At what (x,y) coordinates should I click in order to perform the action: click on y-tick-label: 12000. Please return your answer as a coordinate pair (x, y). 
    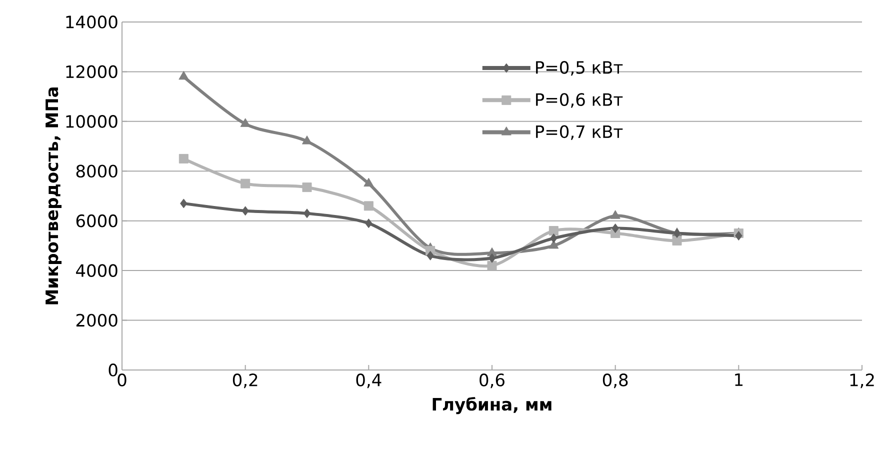
    Looking at the image, I should click on (92, 71).